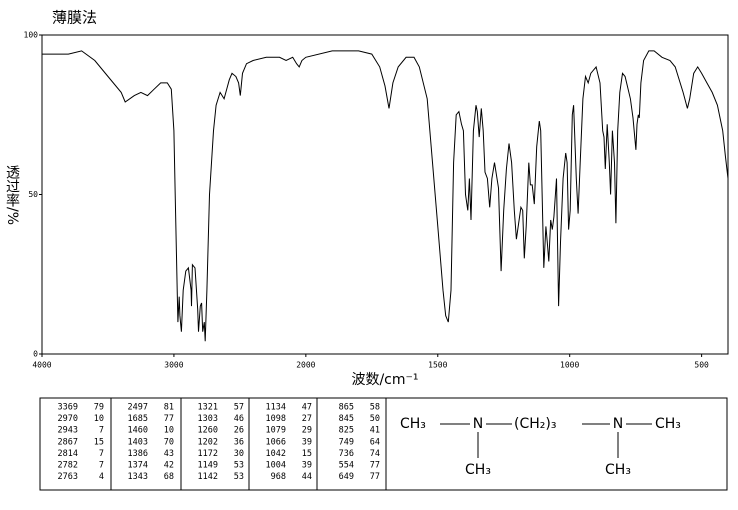  What do you see at coordinates (346, 408) in the screenshot?
I see `table-wavenumber: 865` at bounding box center [346, 408].